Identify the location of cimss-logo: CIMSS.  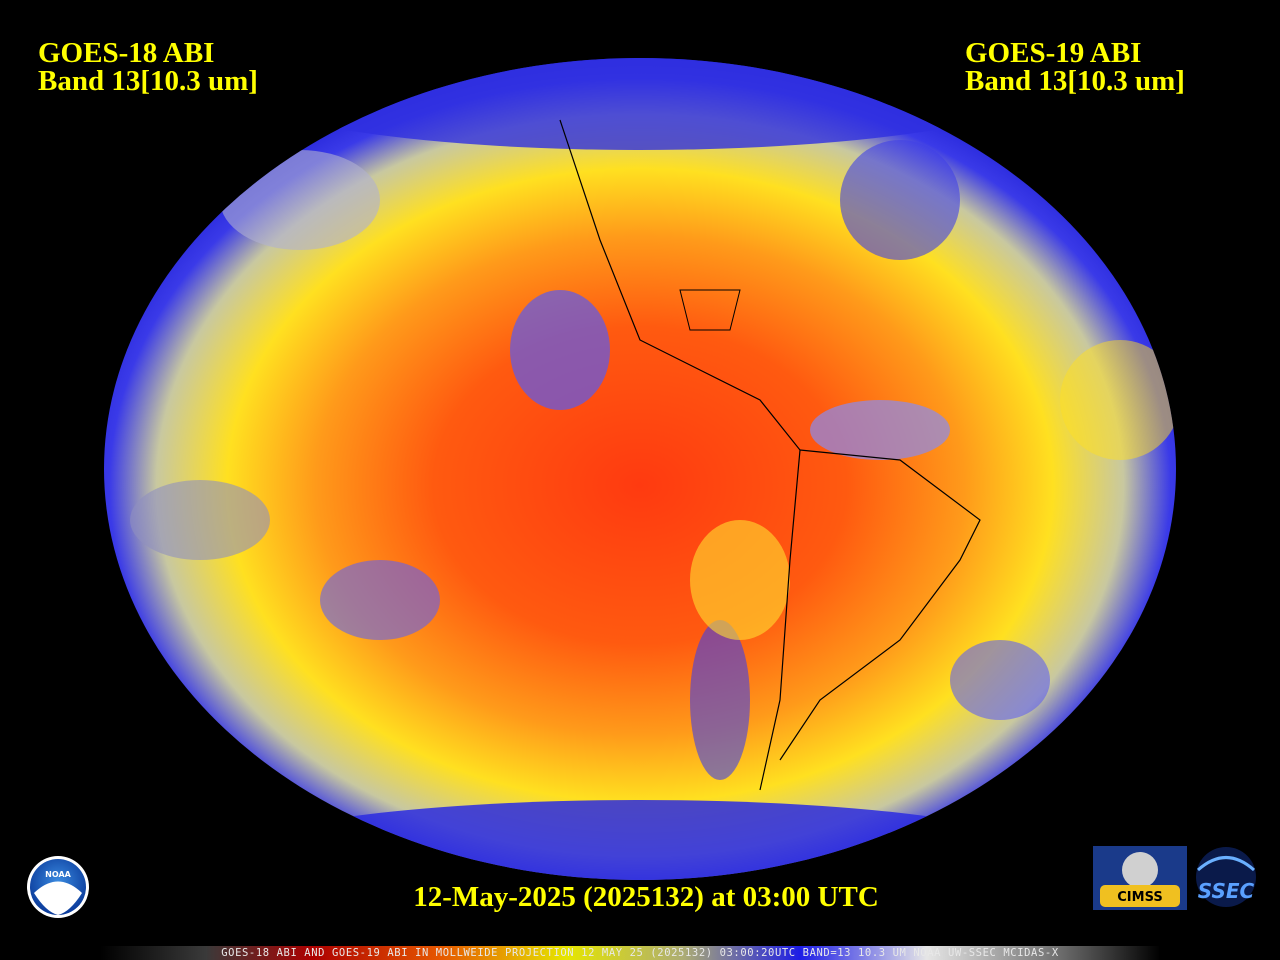
(1140, 878).